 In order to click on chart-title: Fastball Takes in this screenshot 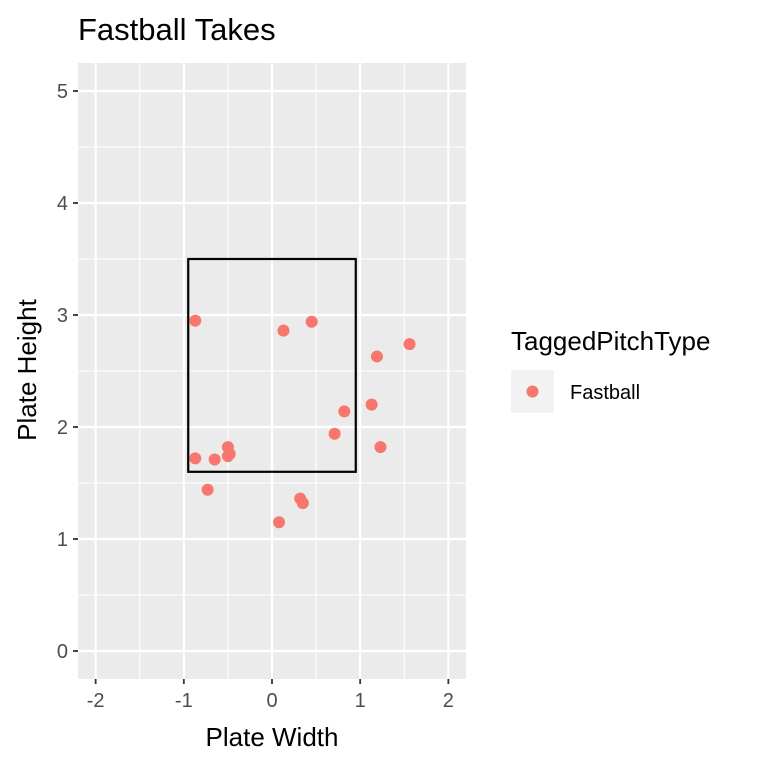, I will do `click(177, 29)`.